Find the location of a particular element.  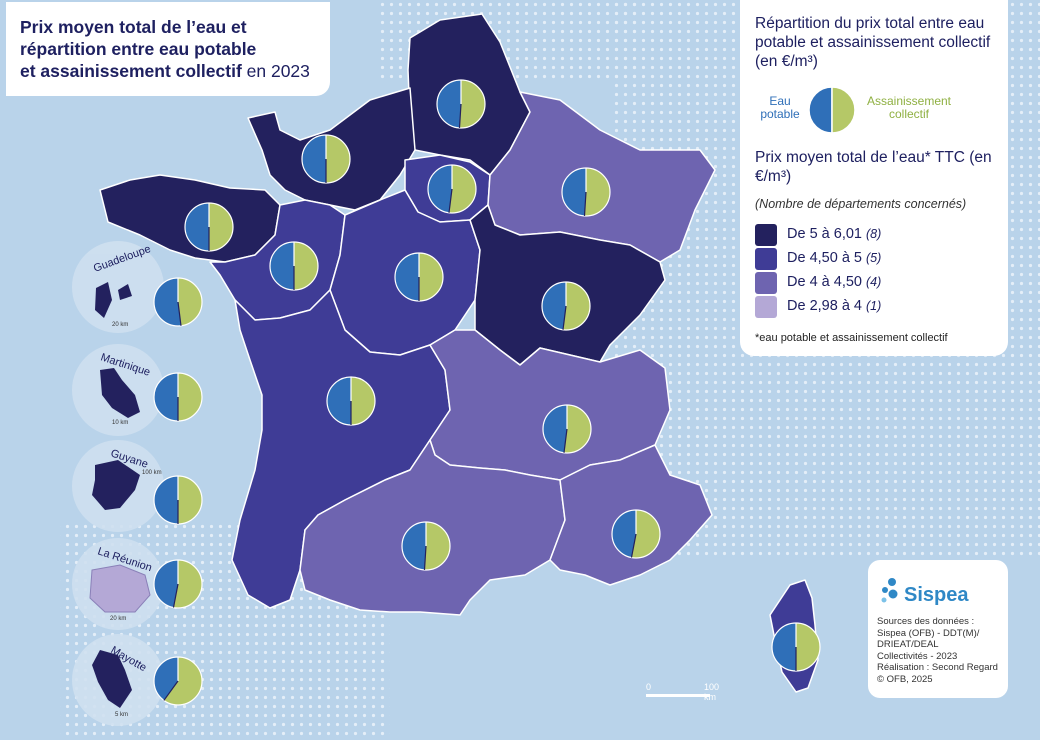

inset-guyane-shape is located at coordinates (116, 485).